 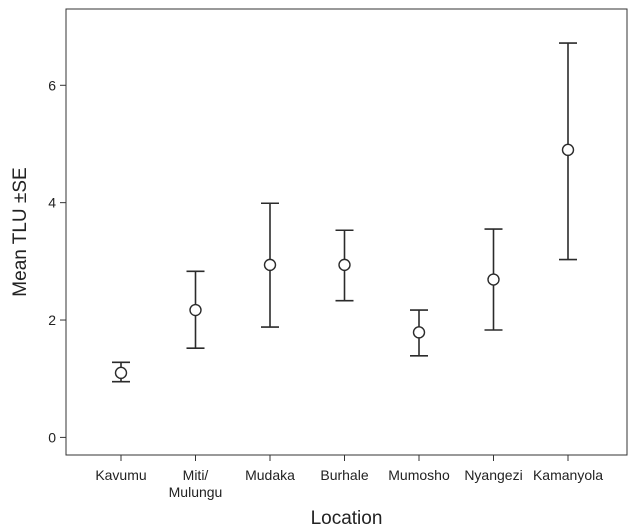 What do you see at coordinates (52, 85) in the screenshot?
I see `y-tick-label: 6` at bounding box center [52, 85].